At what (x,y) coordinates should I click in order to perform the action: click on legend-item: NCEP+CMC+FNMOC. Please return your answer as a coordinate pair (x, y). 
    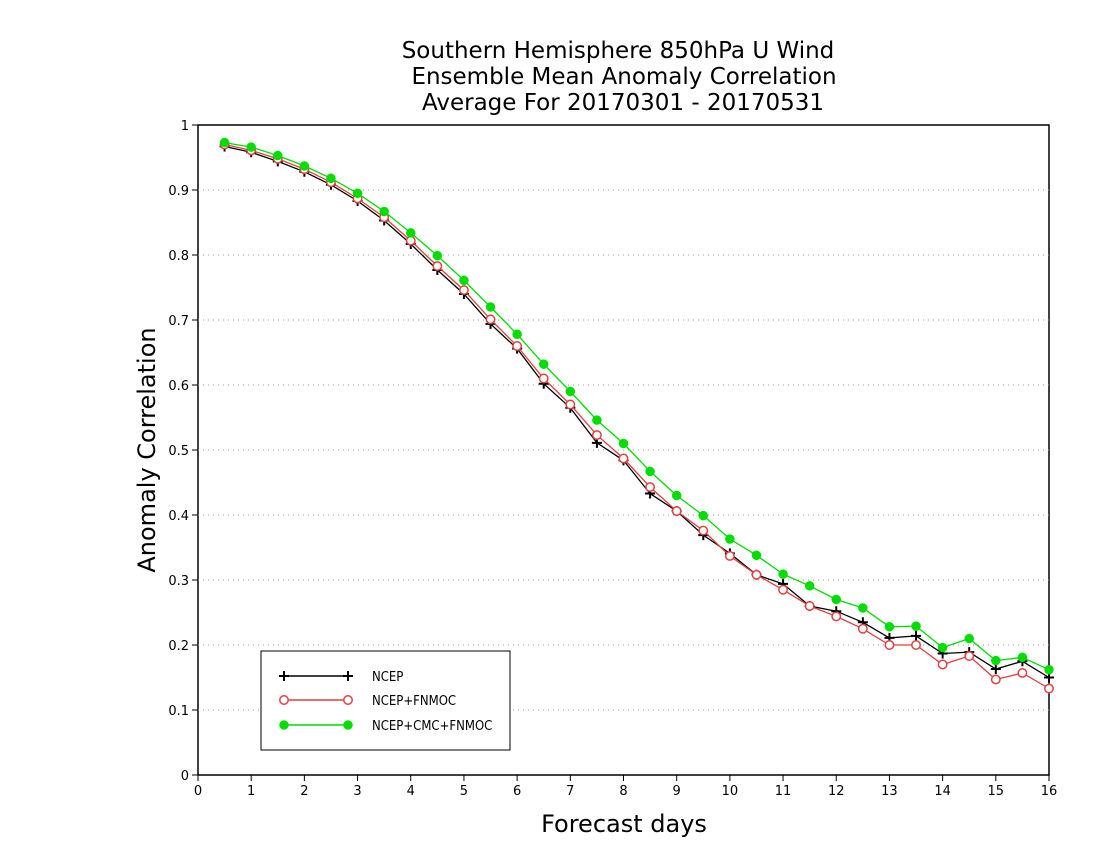
    Looking at the image, I should click on (385, 726).